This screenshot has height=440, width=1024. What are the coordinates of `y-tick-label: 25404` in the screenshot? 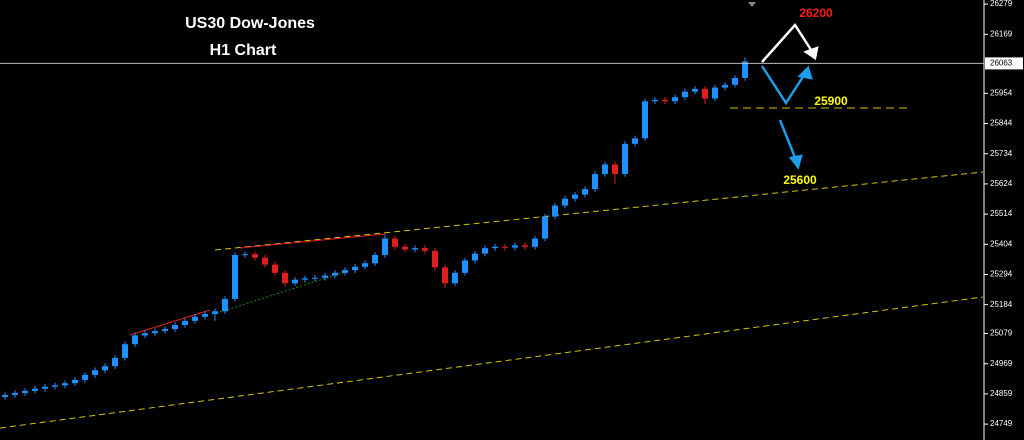 It's located at (1001, 243).